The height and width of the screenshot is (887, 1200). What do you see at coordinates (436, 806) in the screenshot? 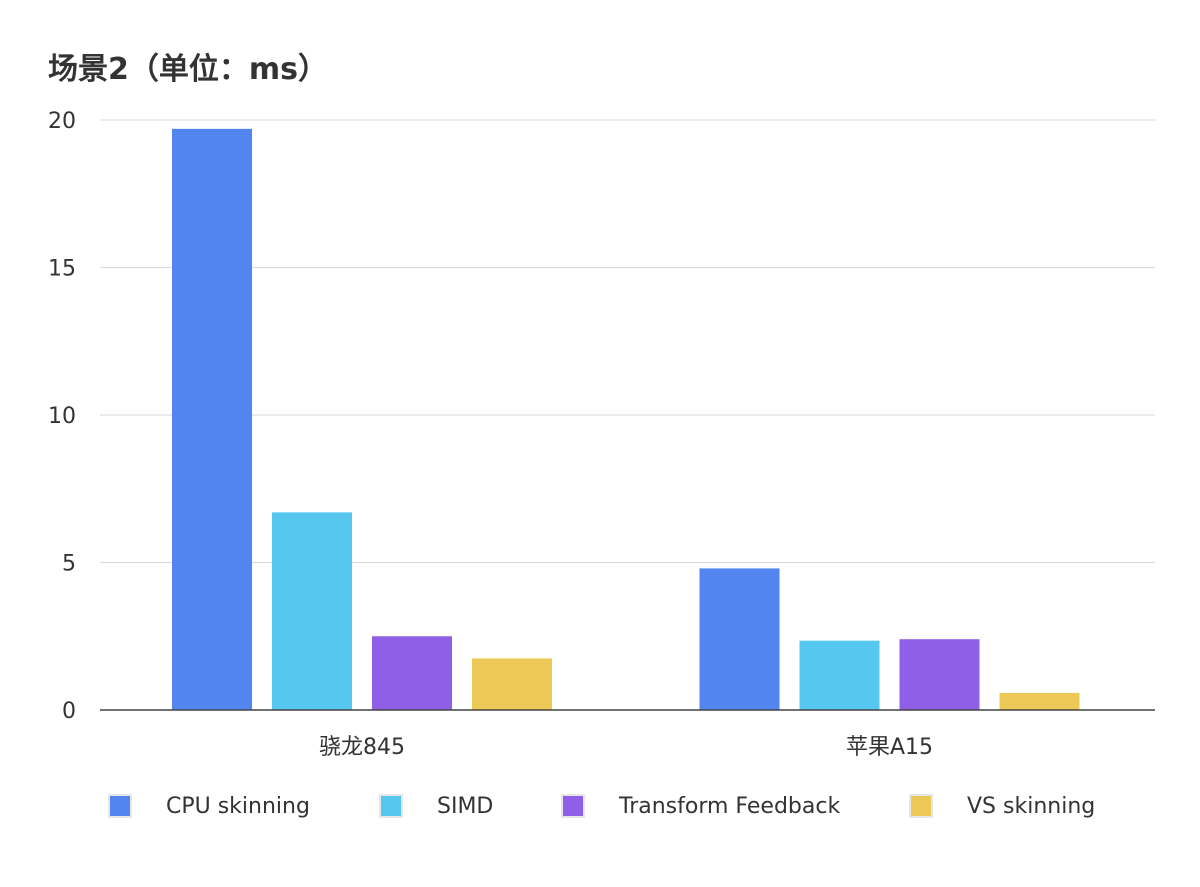
I see `legend-item-simd: SIMD` at bounding box center [436, 806].